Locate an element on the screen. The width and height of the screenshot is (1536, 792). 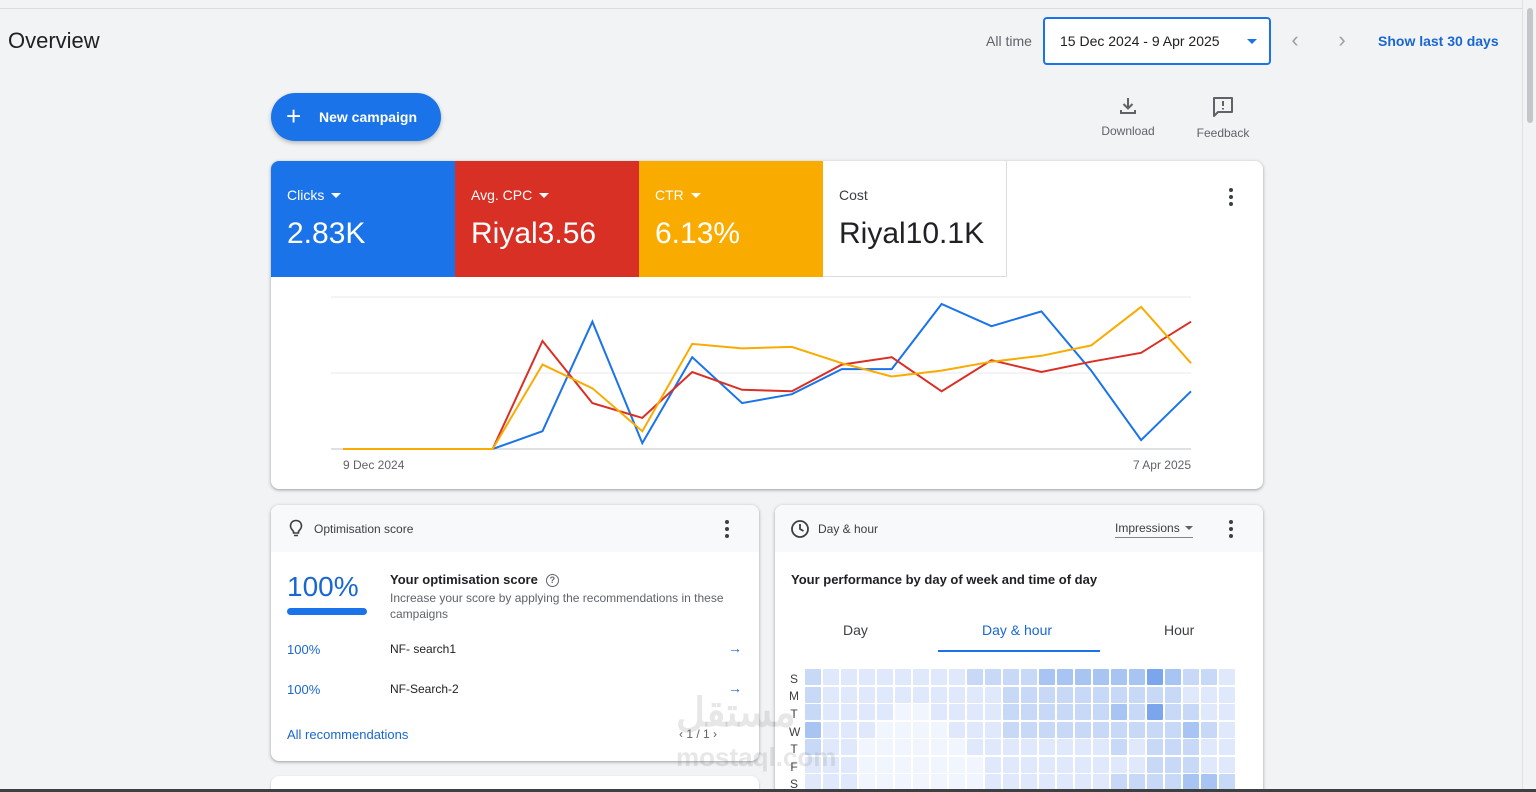
feedback-button: Feedback is located at coordinates (1223, 119).